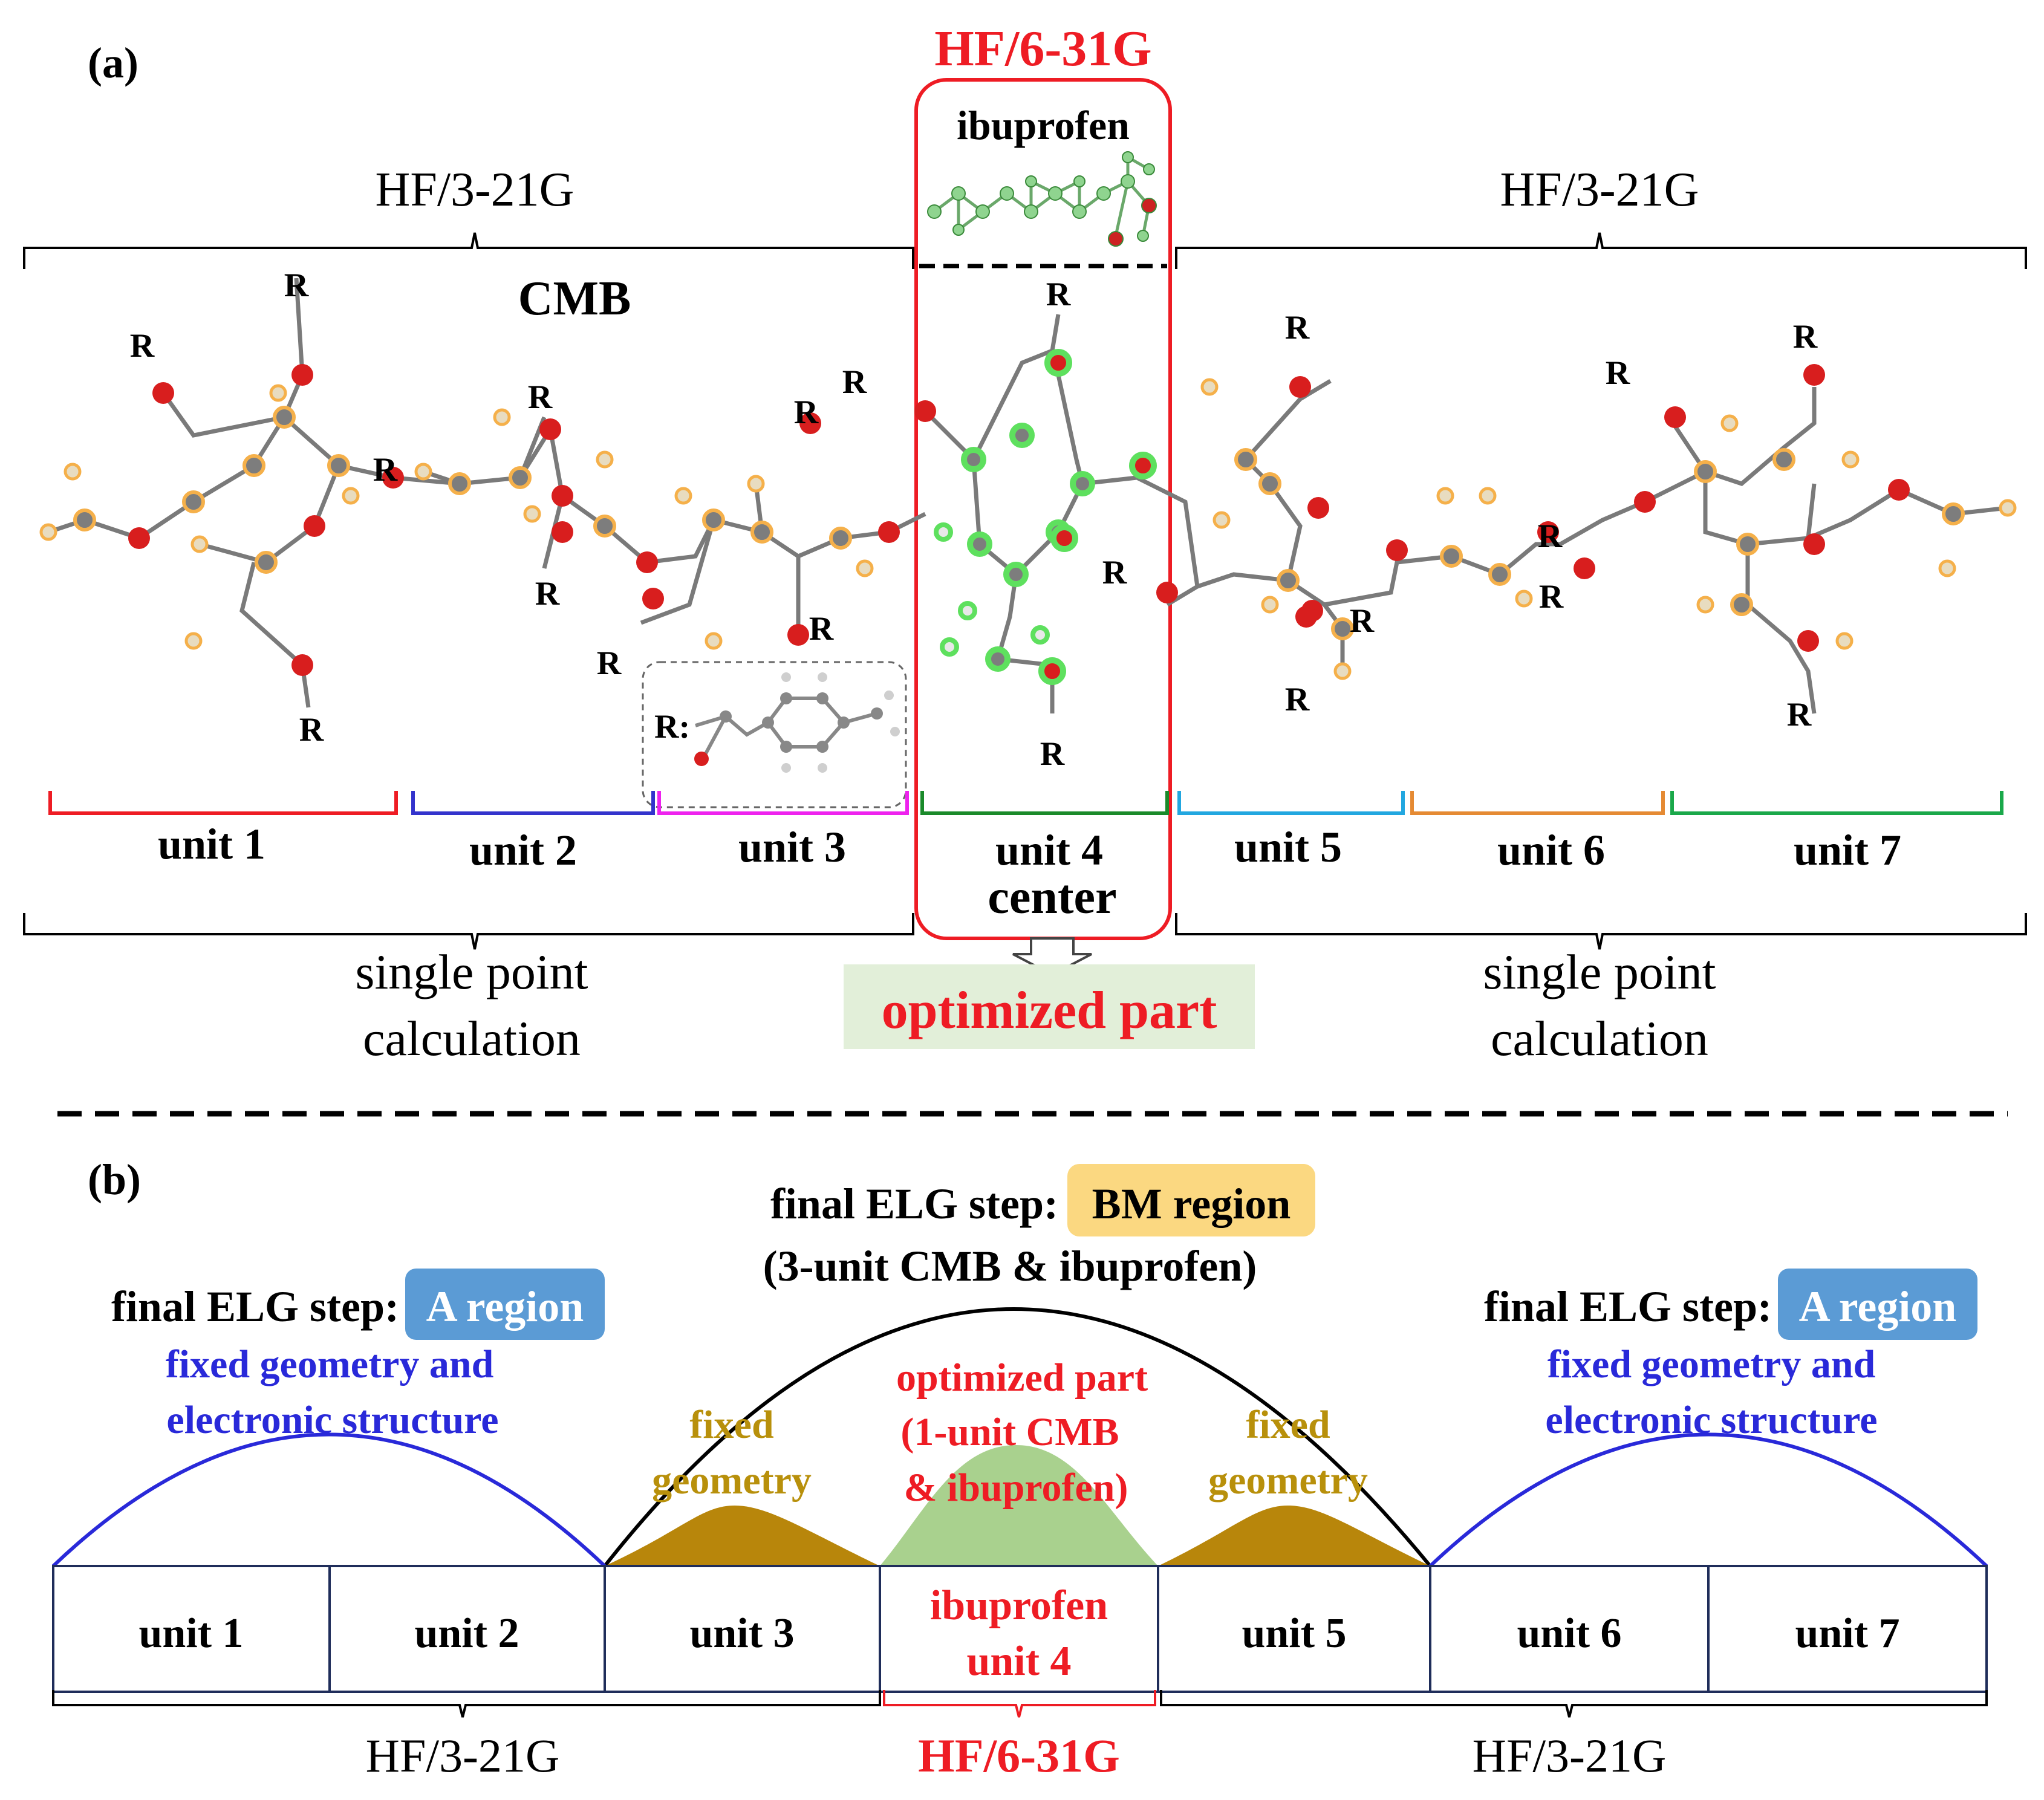  Describe the element at coordinates (1019, 1756) in the screenshot. I see `b-center-method: HF/6-31G` at that location.